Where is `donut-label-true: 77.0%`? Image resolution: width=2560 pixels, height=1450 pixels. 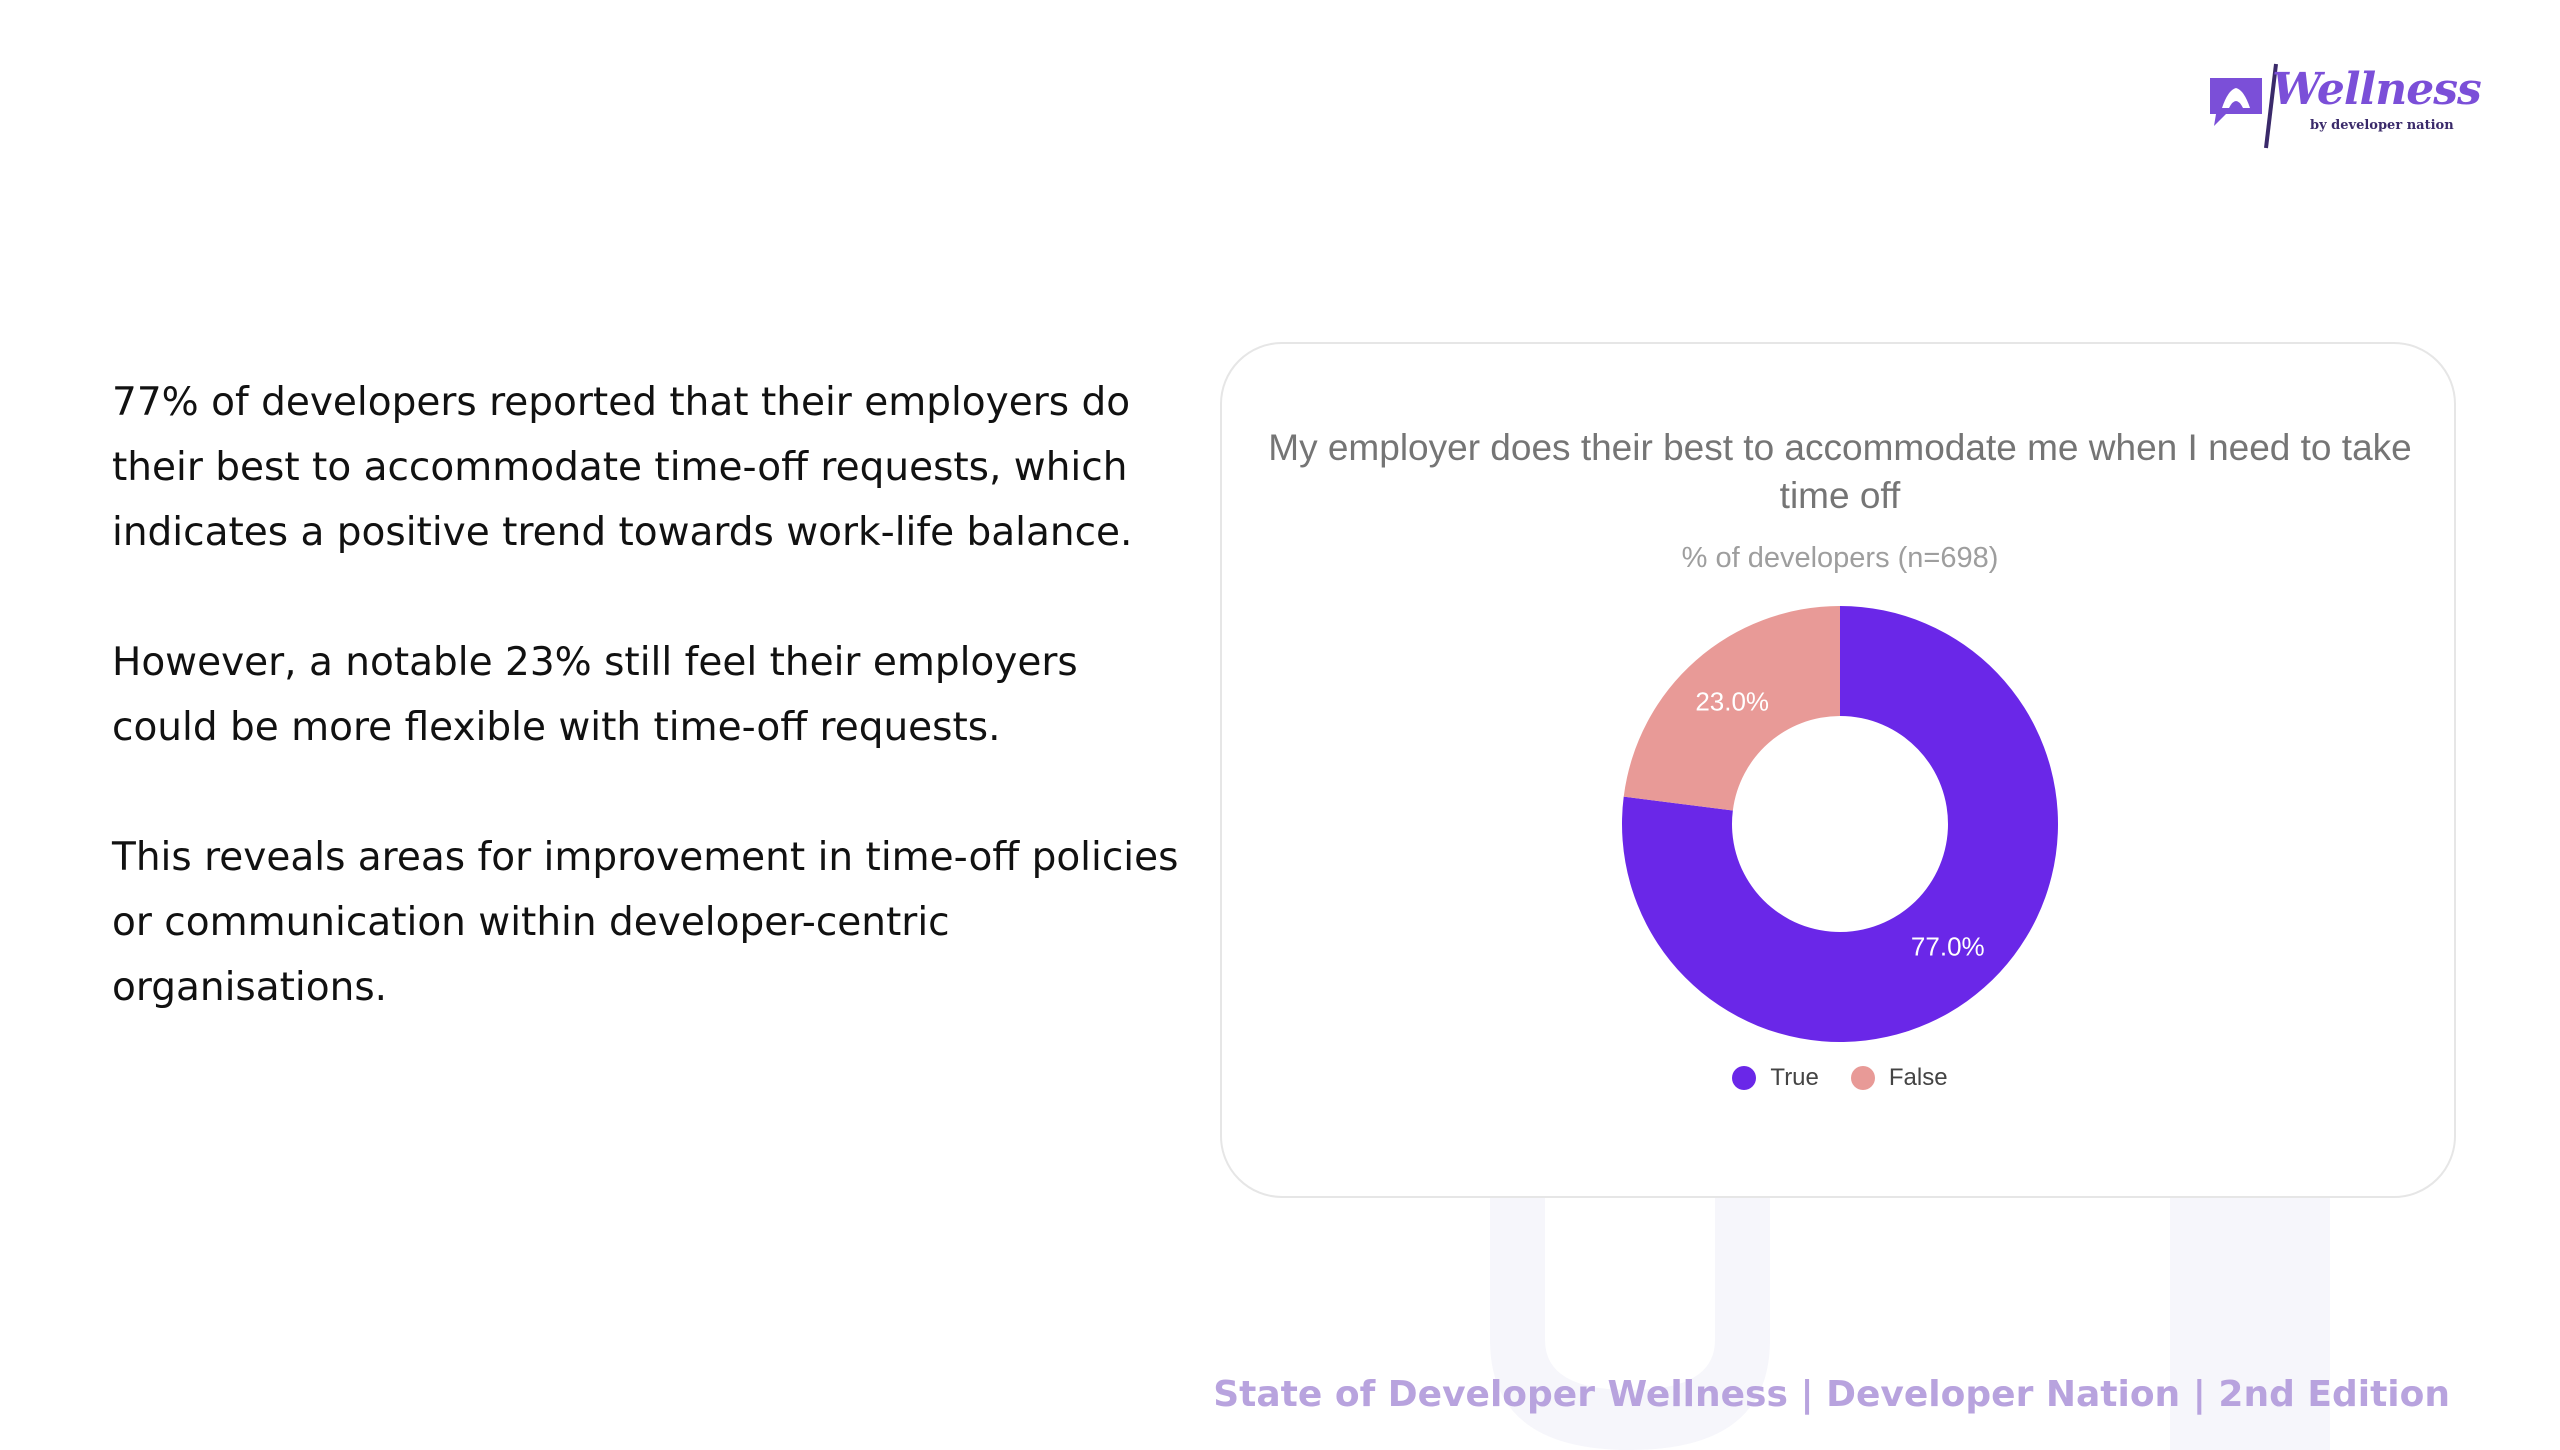
donut-label-true: 77.0% is located at coordinates (1948, 946).